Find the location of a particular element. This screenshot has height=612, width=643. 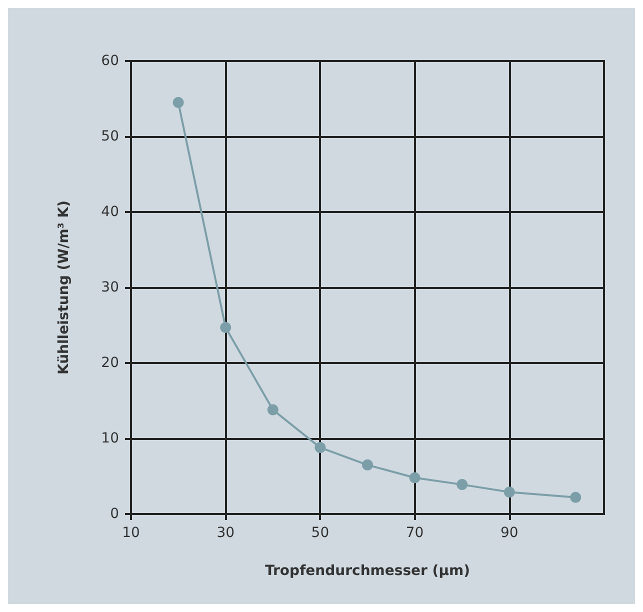

x-tick-label: 50 is located at coordinates (320, 533).